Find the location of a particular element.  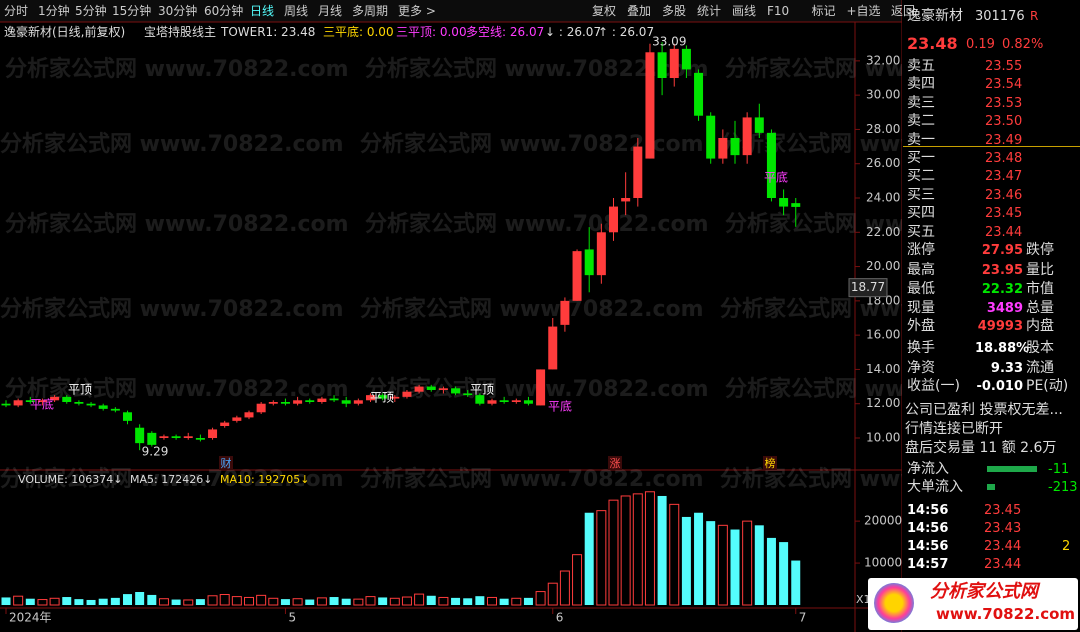

toolbar-button: 返回 is located at coordinates (903, 11).